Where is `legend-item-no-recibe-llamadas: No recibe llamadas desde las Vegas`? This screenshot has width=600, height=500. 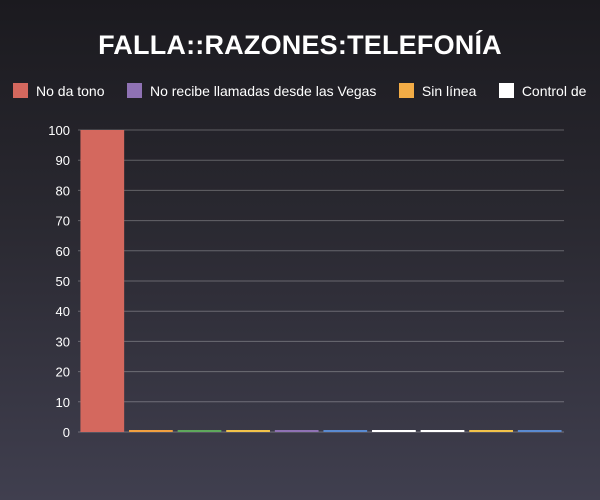
legend-item-no-recibe-llamadas: No recibe llamadas desde las Vegas is located at coordinates (251, 92).